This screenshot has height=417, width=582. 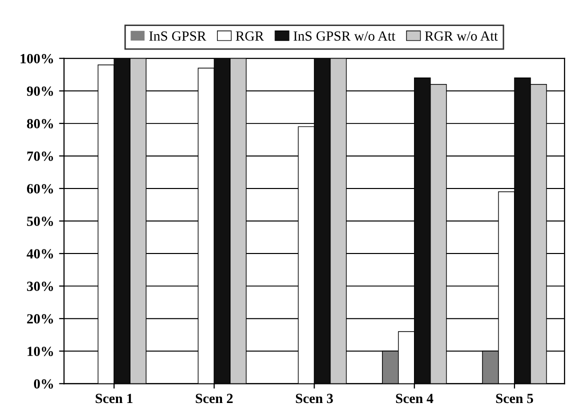 I want to click on y-tick-label: 10%, so click(x=40, y=351).